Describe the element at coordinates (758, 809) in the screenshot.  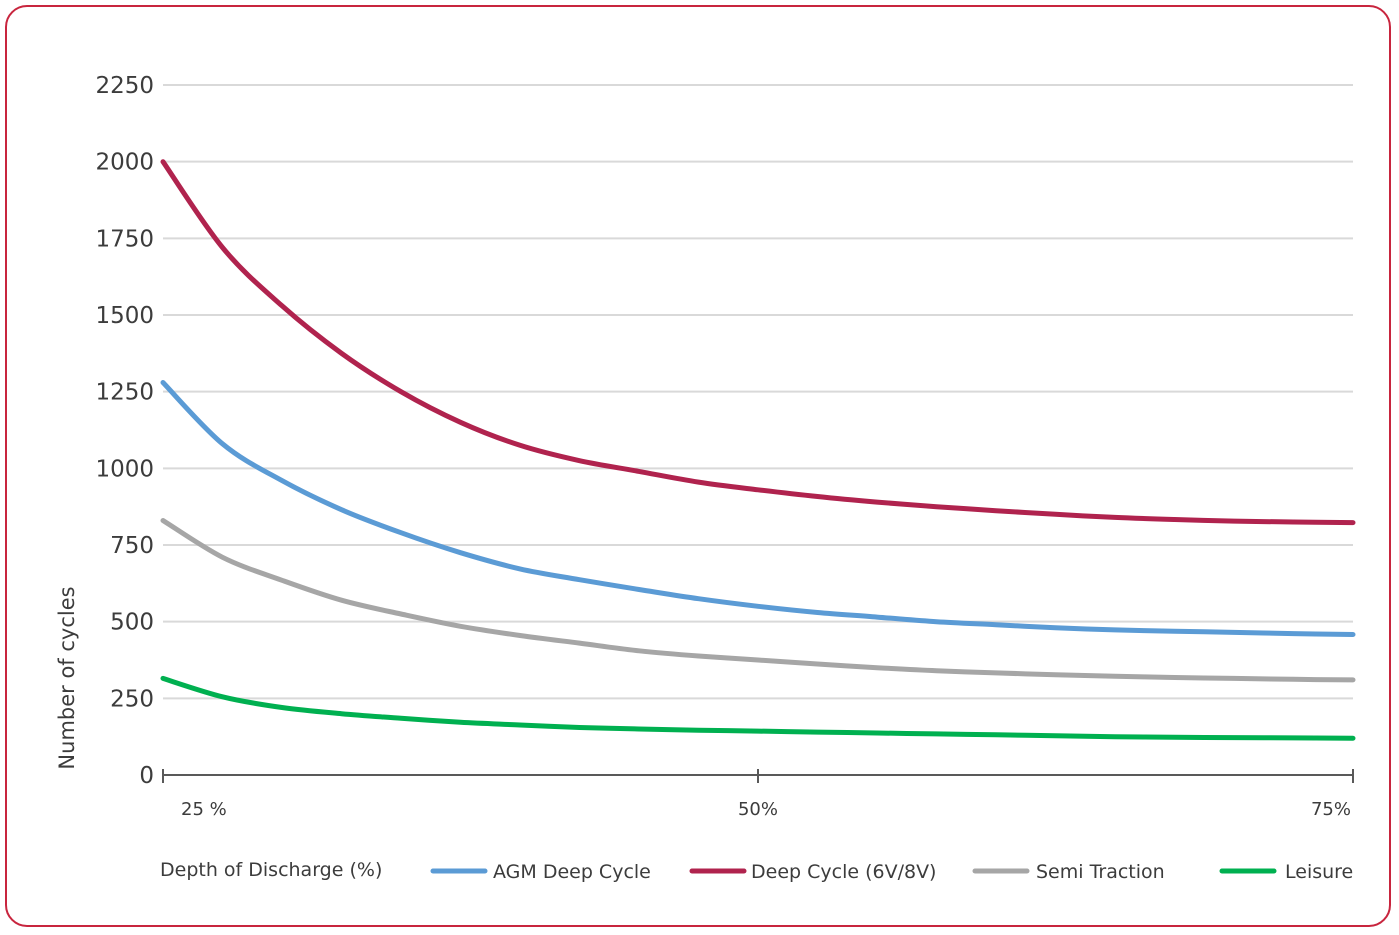
I see `x-tick-label: 50%` at that location.